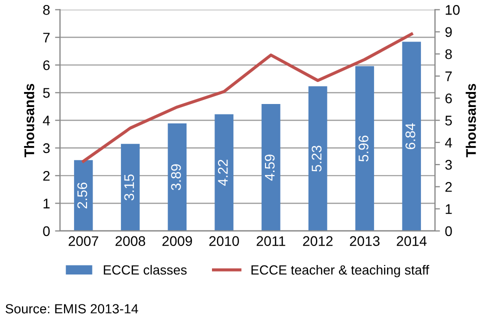 This screenshot has width=500, height=323. What do you see at coordinates (449, 209) in the screenshot?
I see `y2-tick-label: 1` at bounding box center [449, 209].